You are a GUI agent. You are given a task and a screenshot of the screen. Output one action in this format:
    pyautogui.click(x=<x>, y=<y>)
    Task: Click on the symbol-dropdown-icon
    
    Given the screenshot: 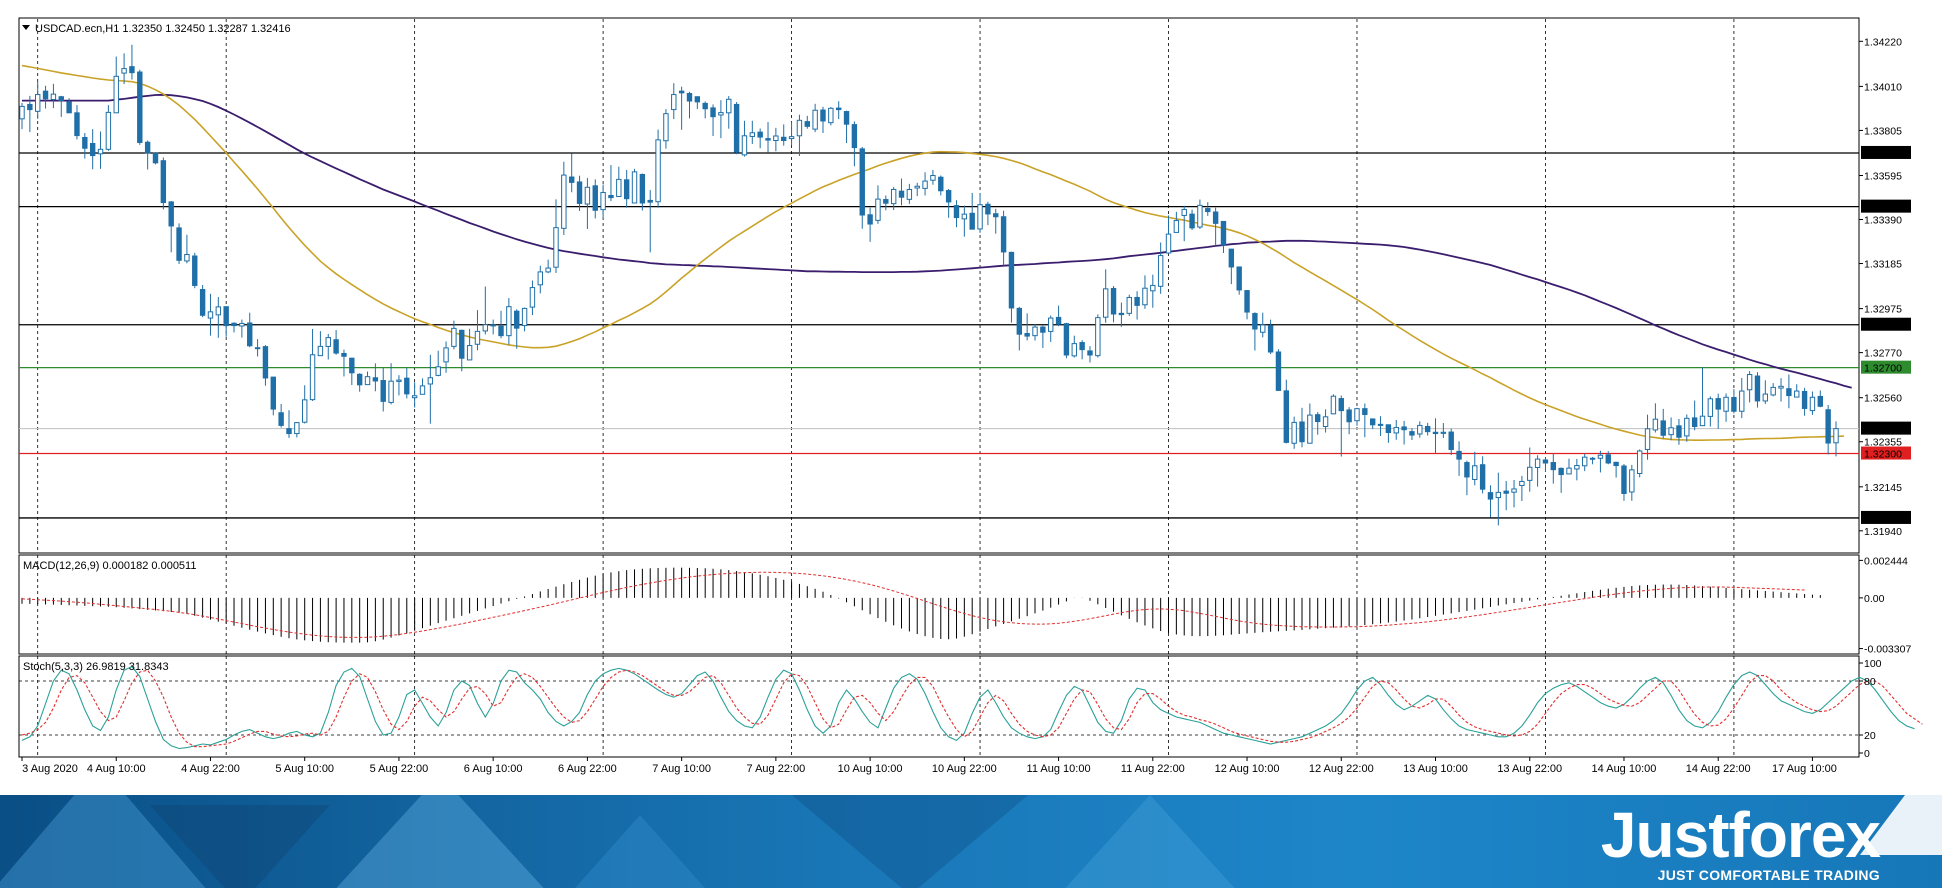 What is the action you would take?
    pyautogui.click(x=26, y=27)
    